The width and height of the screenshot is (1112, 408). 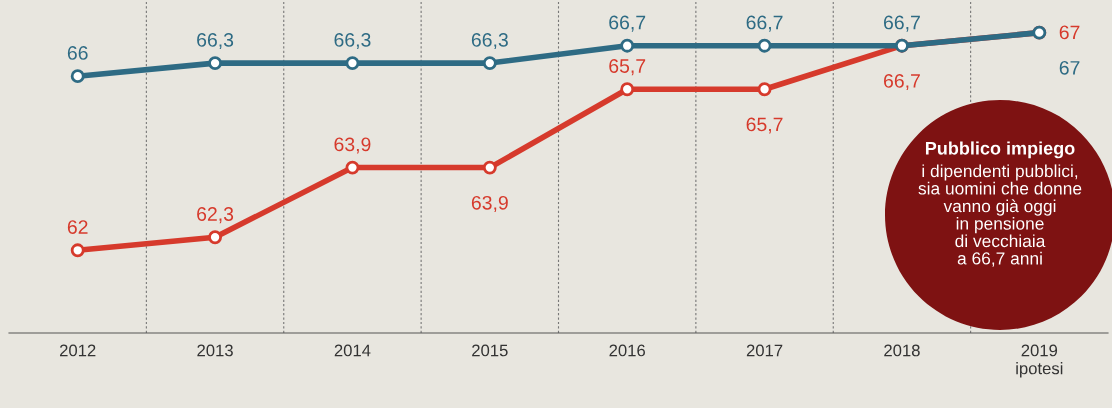 What do you see at coordinates (215, 215) in the screenshot?
I see `data-label: 62,3` at bounding box center [215, 215].